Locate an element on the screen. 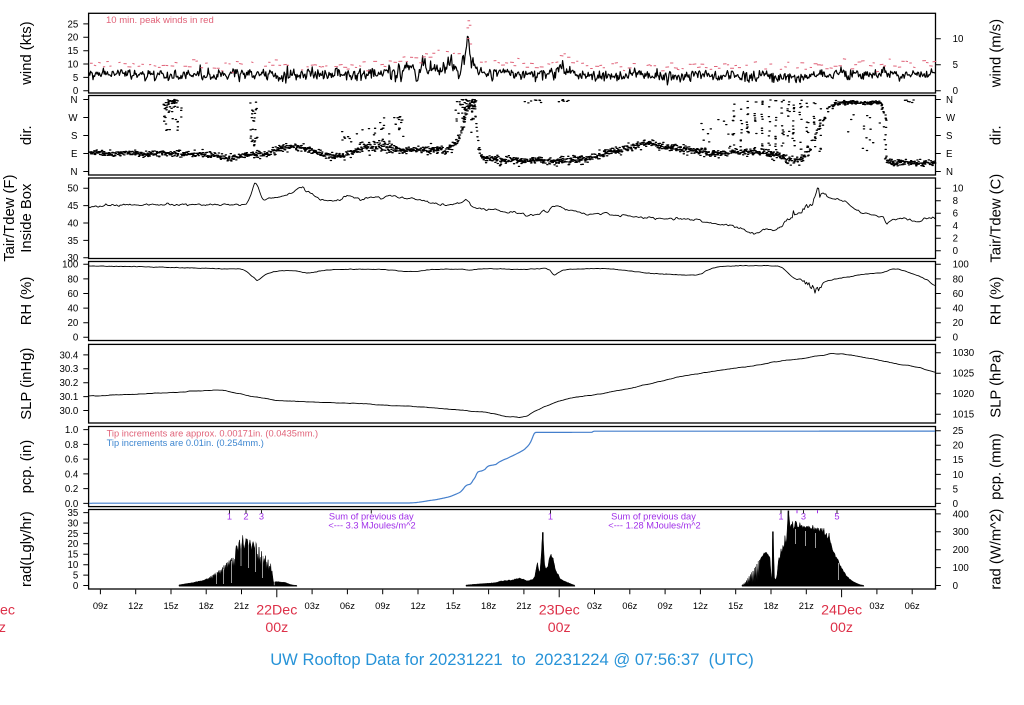  svg-text: 30.1 is located at coordinates (68, 397).